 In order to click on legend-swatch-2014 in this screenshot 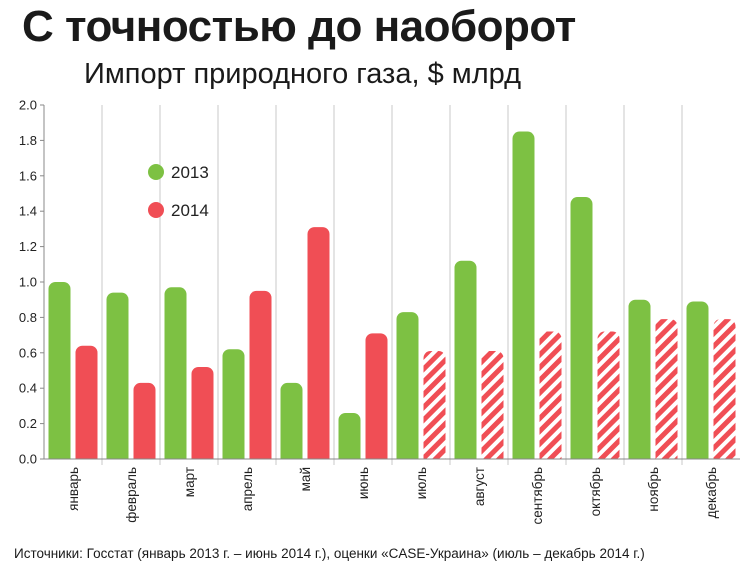, I will do `click(156, 210)`.